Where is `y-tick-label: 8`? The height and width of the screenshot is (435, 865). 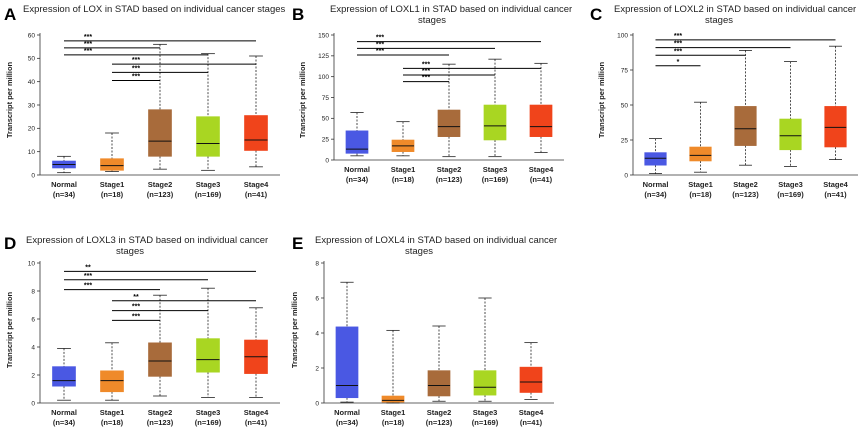 y-tick-label: 8 is located at coordinates (317, 263).